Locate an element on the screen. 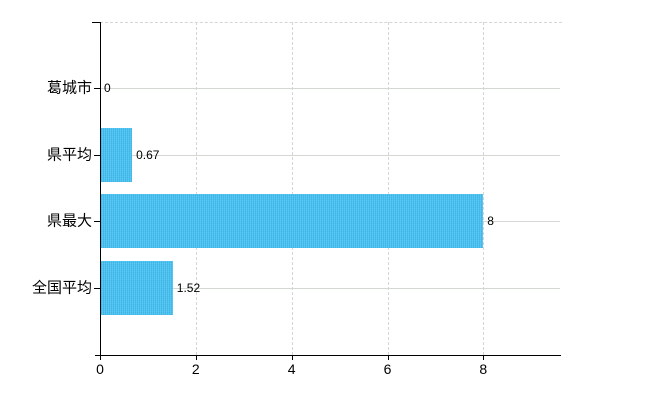  category-label: 県平均 is located at coordinates (69, 155).